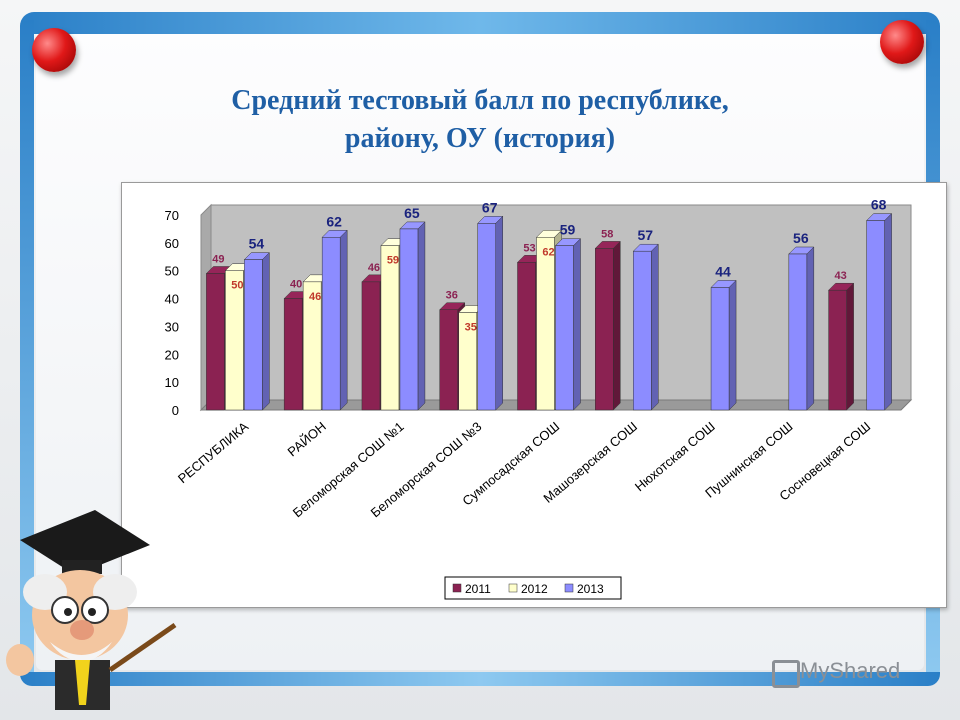  Describe the element at coordinates (590, 589) in the screenshot. I see `legend-label: 2013` at that location.